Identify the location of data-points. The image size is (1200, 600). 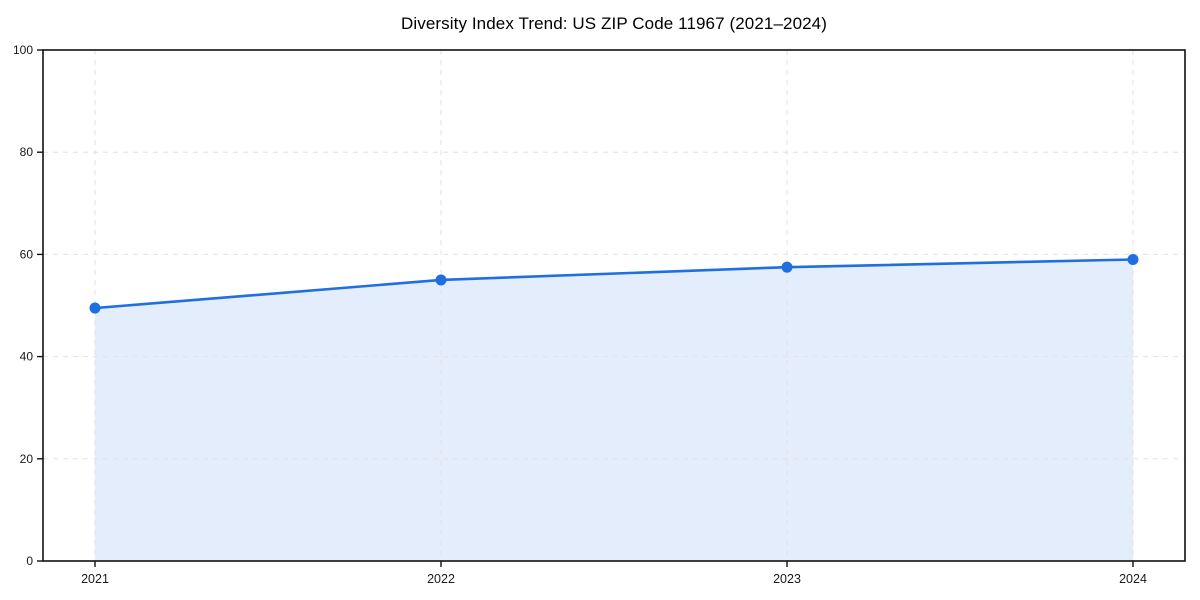
(614, 284).